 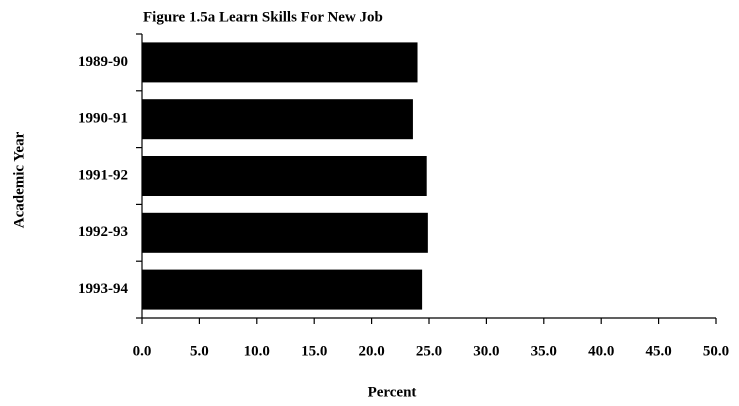 I want to click on y-tick-label: 1991-92, so click(x=103, y=175).